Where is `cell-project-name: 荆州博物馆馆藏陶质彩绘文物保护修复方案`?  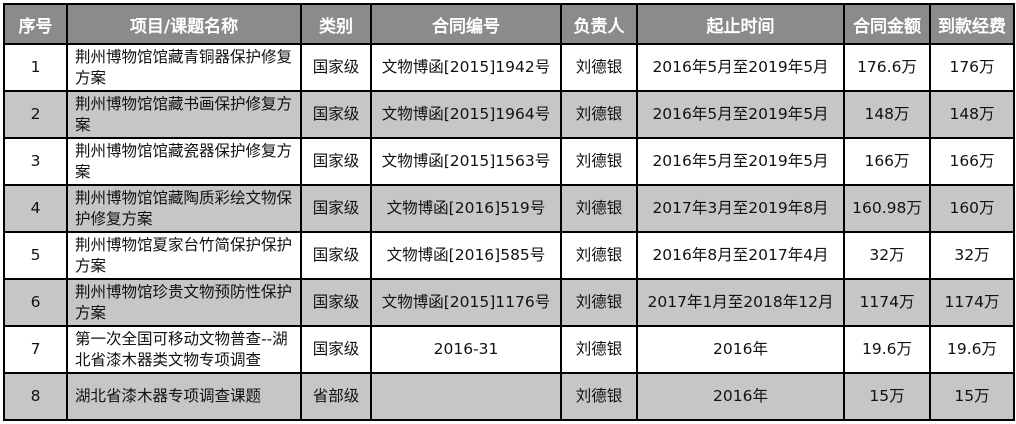
cell-project-name: 荆州博物馆馆藏陶质彩绘文物保护修复方案 is located at coordinates (184, 208).